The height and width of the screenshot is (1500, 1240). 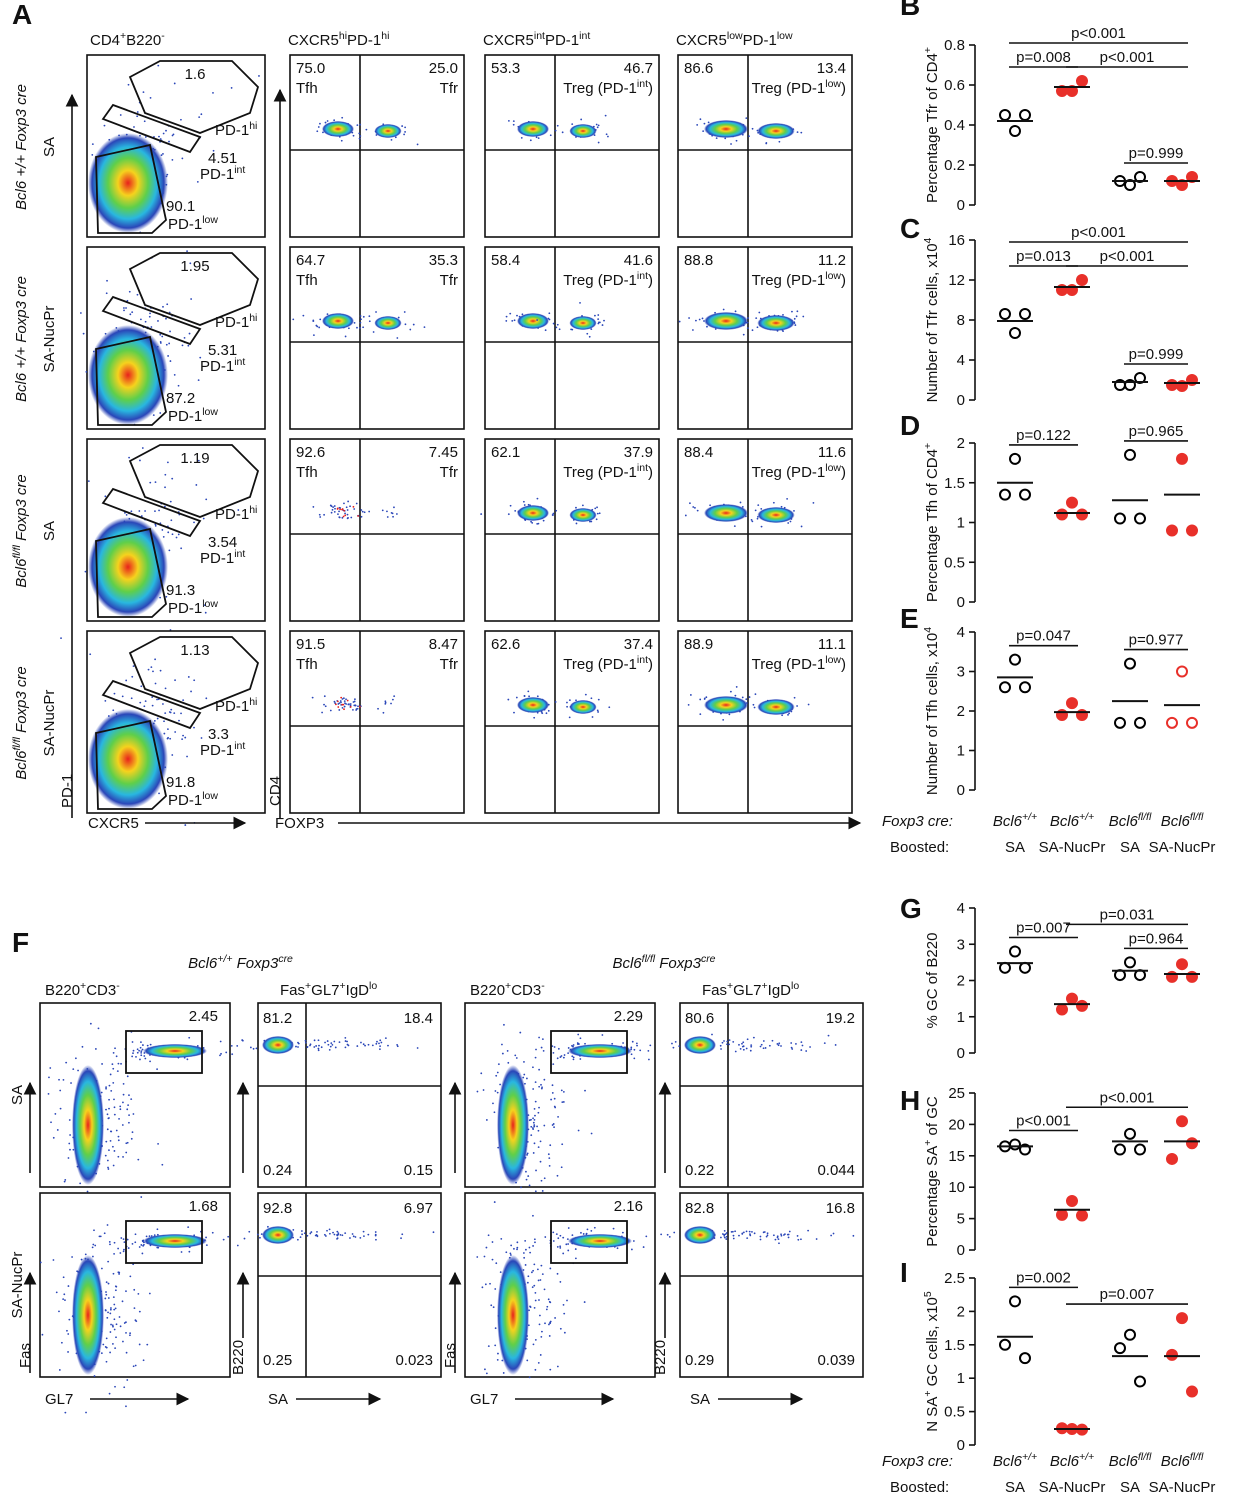 I want to click on text-part: fl/fl, so click(x=1197, y=817).